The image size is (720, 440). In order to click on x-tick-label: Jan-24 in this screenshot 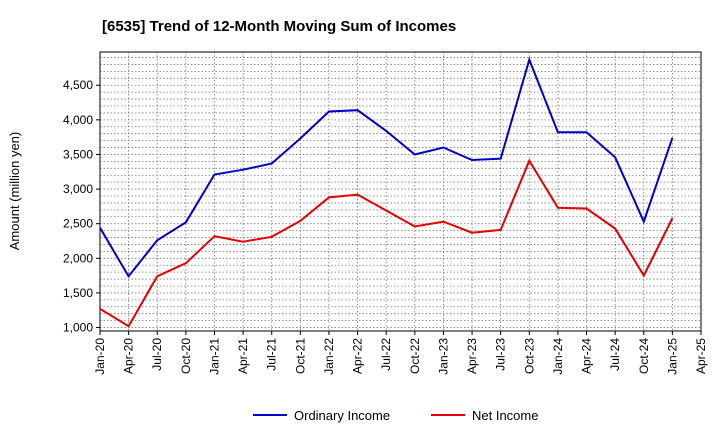, I will do `click(558, 356)`.